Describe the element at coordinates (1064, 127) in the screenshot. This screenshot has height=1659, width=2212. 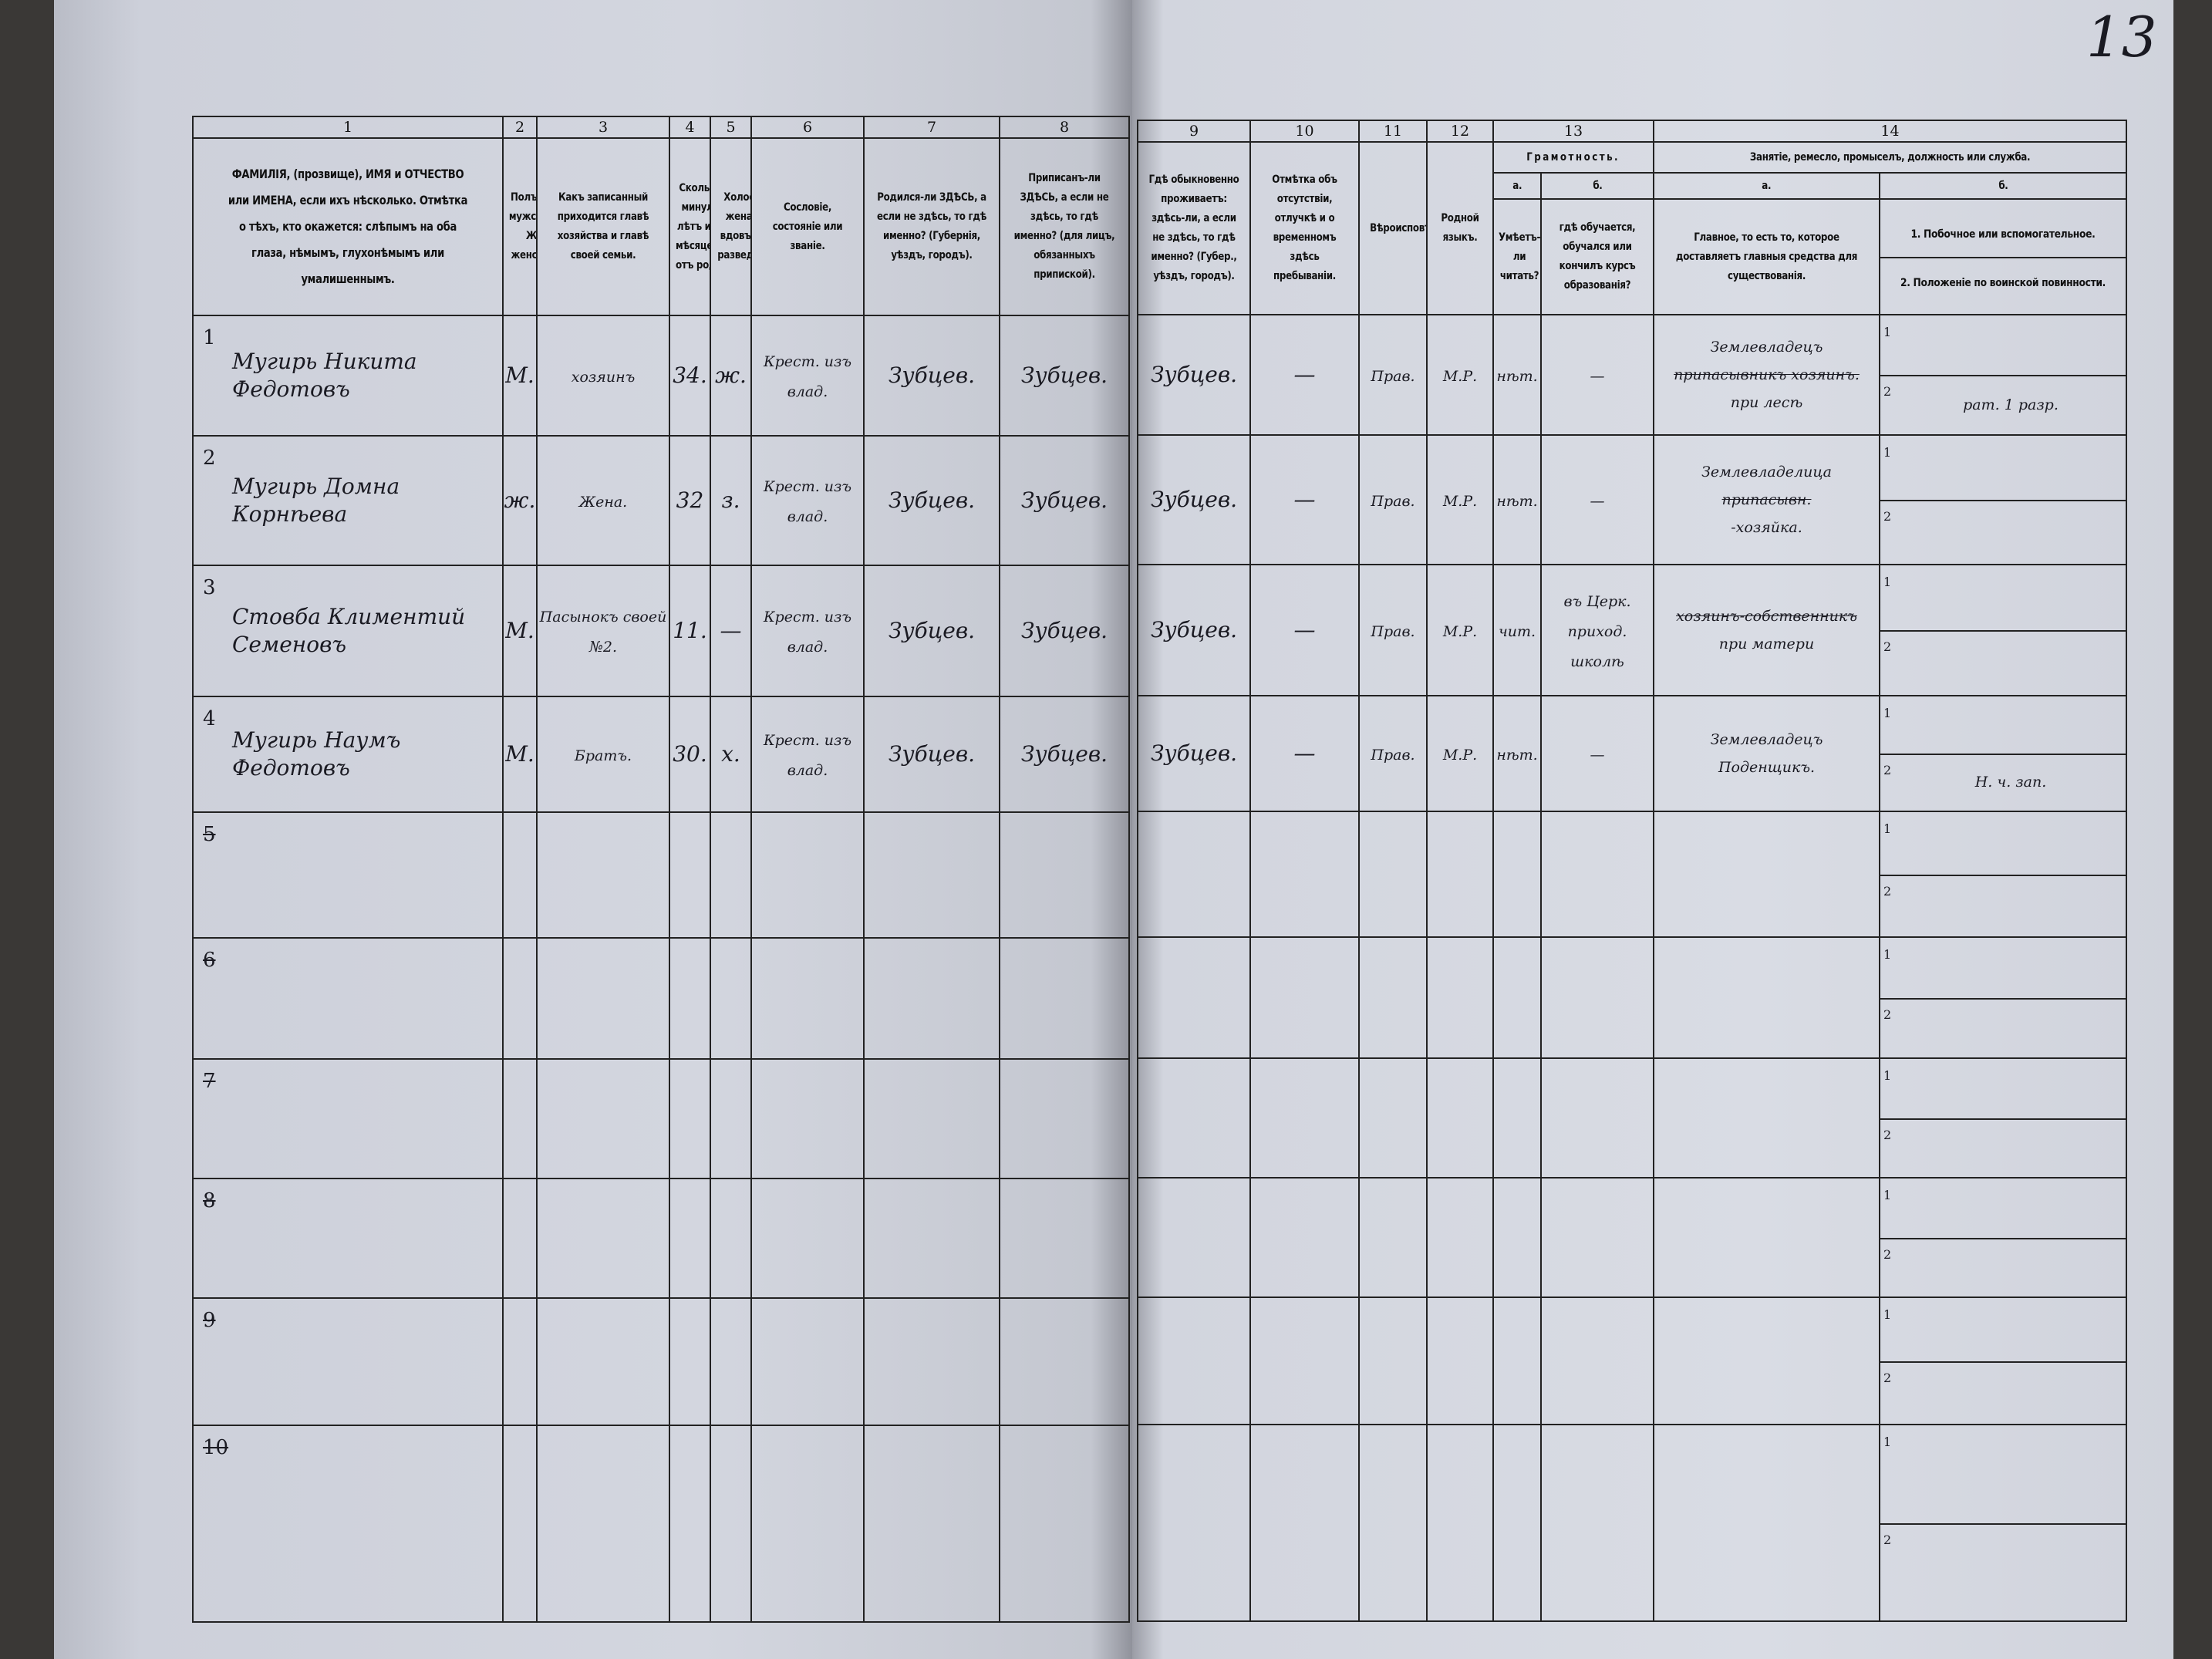
I see `column-number-8-text: 8` at that location.